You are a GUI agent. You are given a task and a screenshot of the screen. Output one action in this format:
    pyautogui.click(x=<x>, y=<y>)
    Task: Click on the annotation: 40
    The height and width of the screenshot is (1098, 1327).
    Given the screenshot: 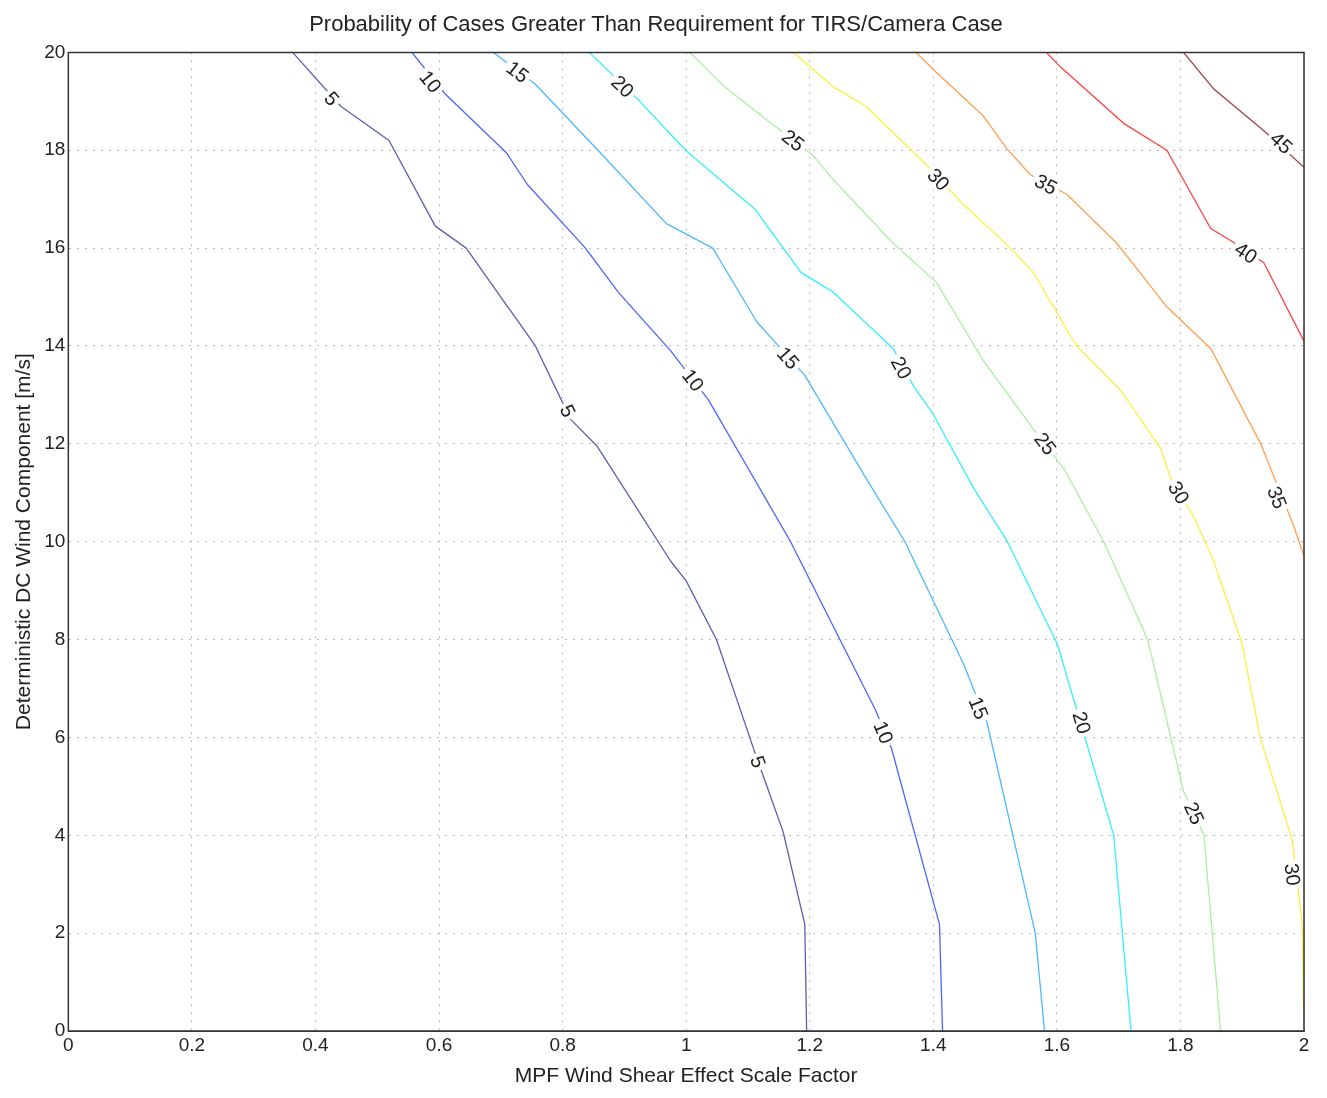 What is the action you would take?
    pyautogui.click(x=1246, y=252)
    